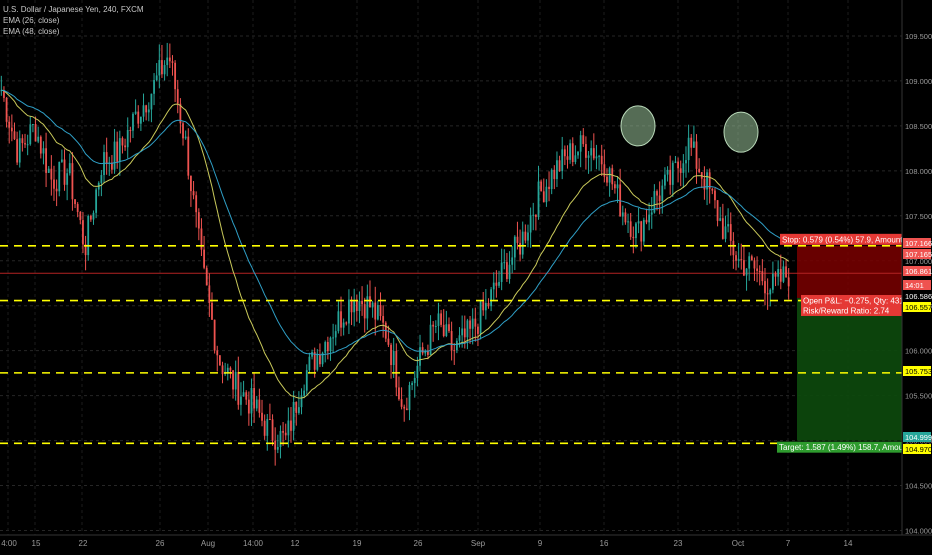 Image resolution: width=932 pixels, height=555 pixels. I want to click on ratio-label: Risk/Reward Ratio: 2.74, so click(851, 310).